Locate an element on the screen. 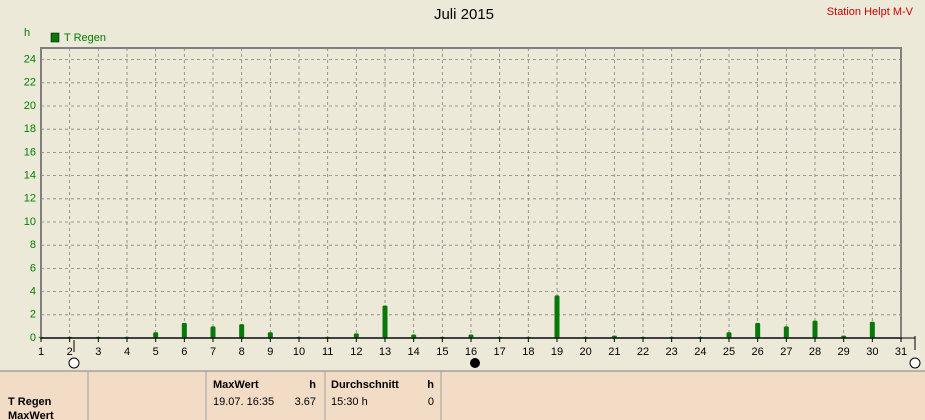 The image size is (925, 420). x-tick-label: 9 is located at coordinates (270, 352).